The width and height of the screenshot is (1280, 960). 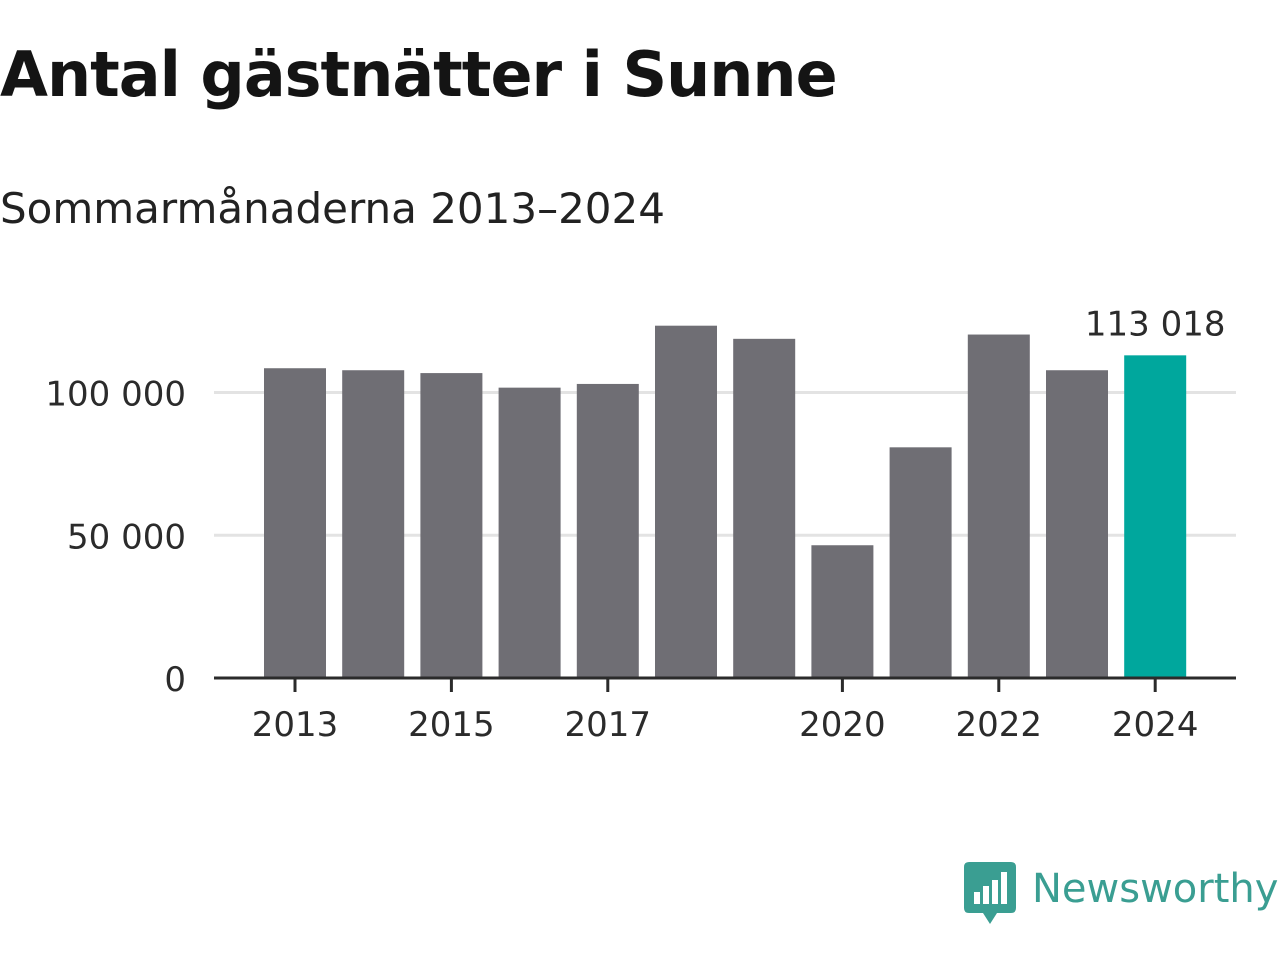 I want to click on bar-chart-speech-bubble-icon, so click(x=990, y=893).